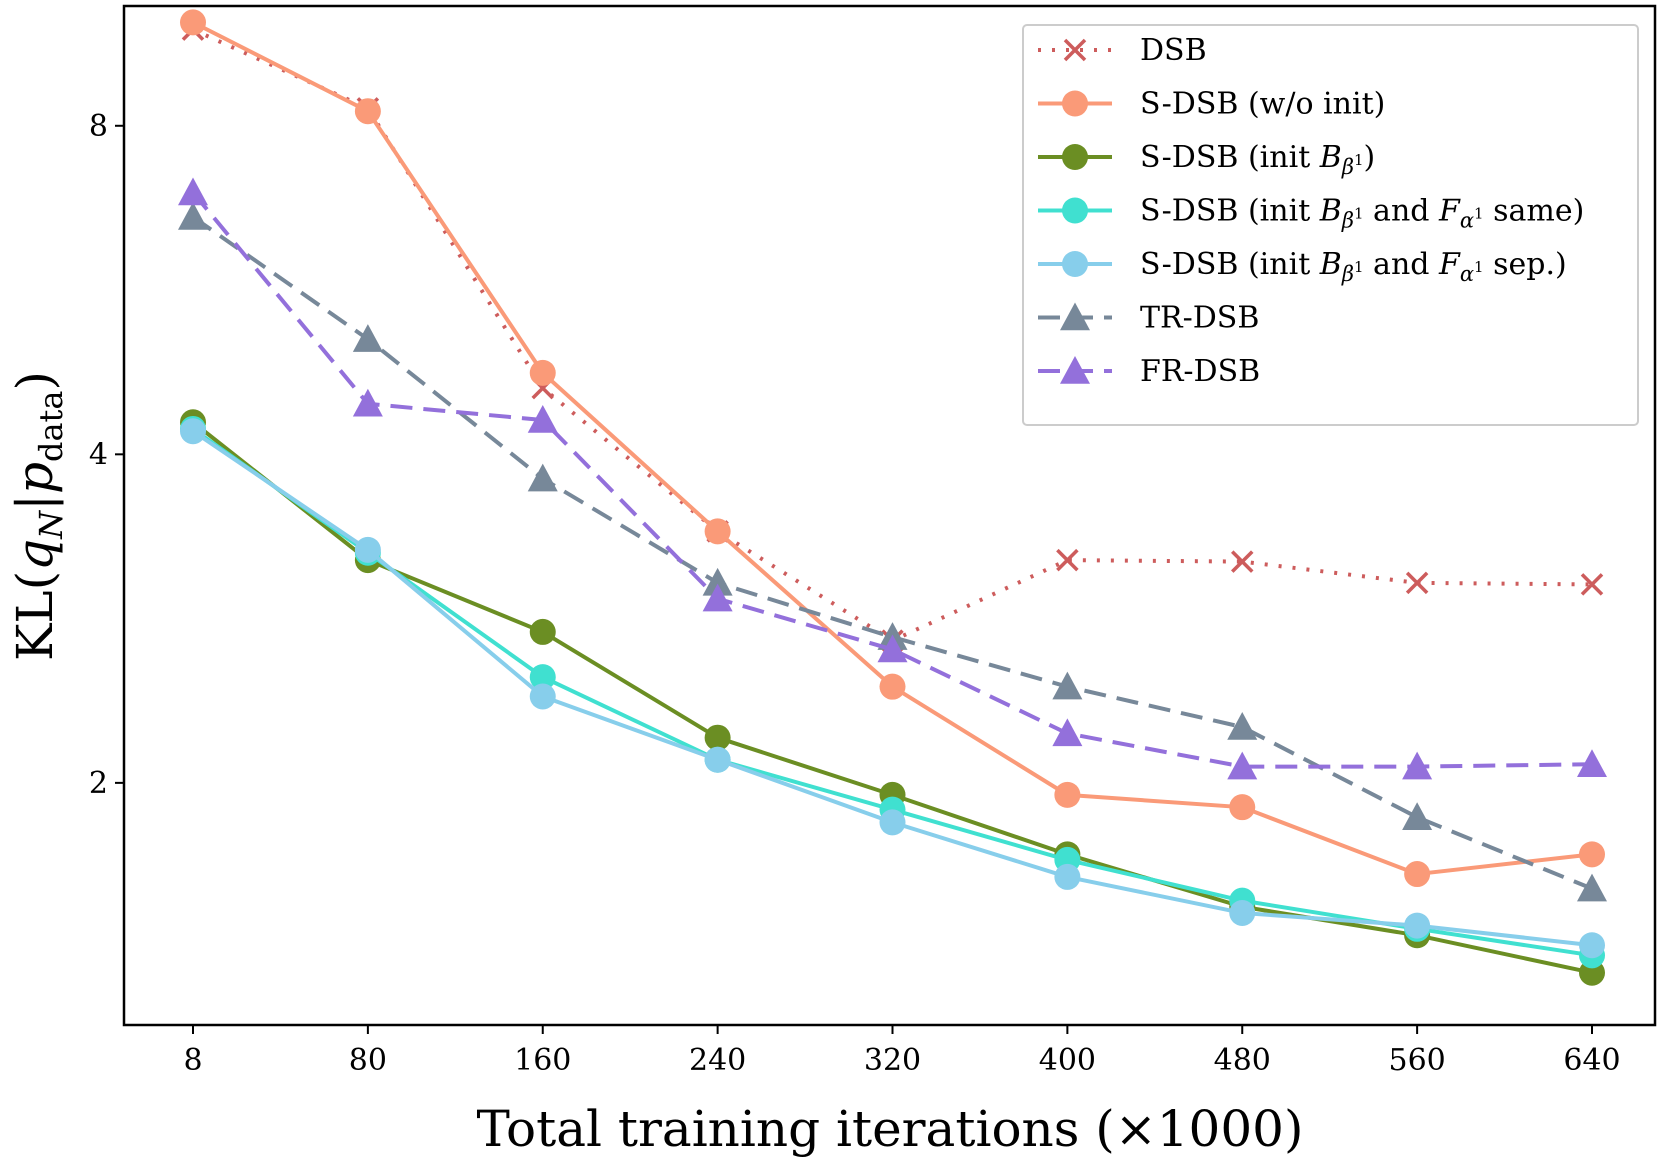  Describe the element at coordinates (1401, 264) in the screenshot. I see `legend-label-4-mid: and` at that location.